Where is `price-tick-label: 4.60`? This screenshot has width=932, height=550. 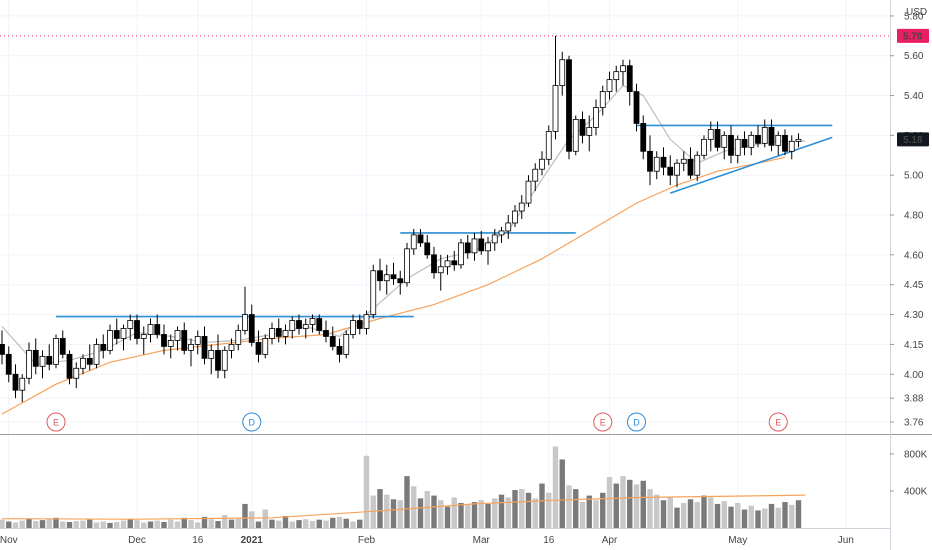 price-tick-label: 4.60 is located at coordinates (914, 255).